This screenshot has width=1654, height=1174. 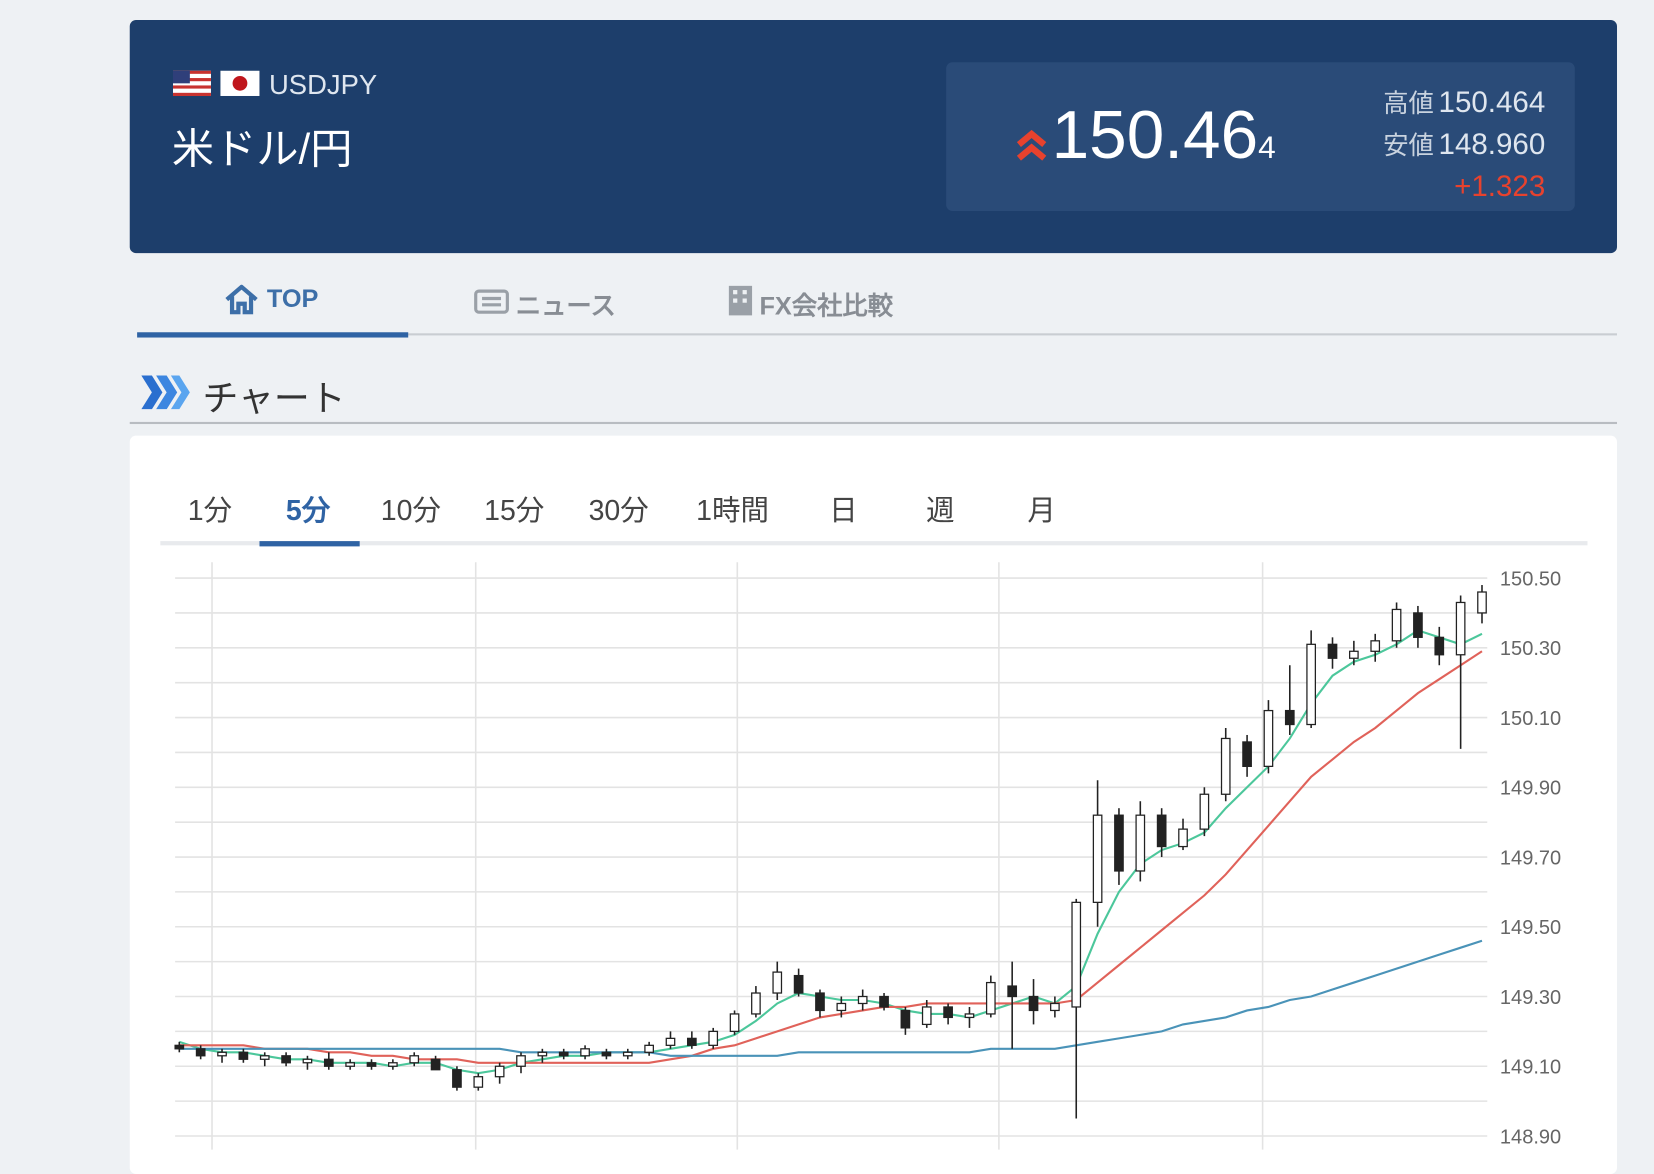 What do you see at coordinates (732, 510) in the screenshot?
I see `timeframe-tab: 1時間` at bounding box center [732, 510].